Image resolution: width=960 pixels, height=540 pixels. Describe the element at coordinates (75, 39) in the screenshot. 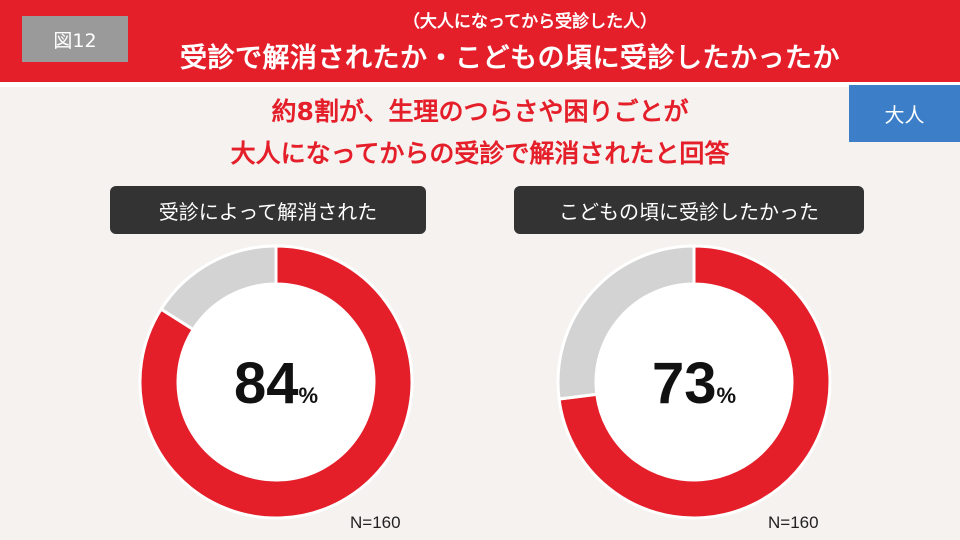

I see `figure-tag: 図12` at that location.